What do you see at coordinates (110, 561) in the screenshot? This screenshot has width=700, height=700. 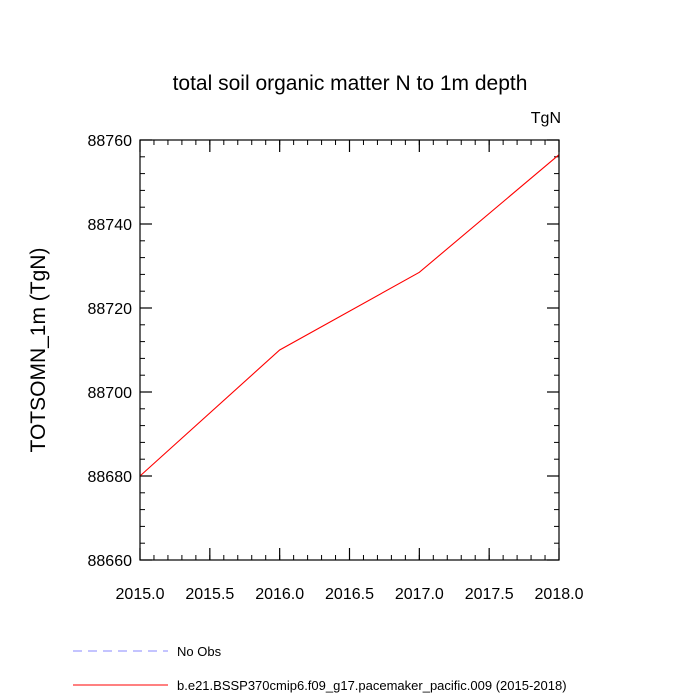 I see `y-tick-label: 88660` at bounding box center [110, 561].